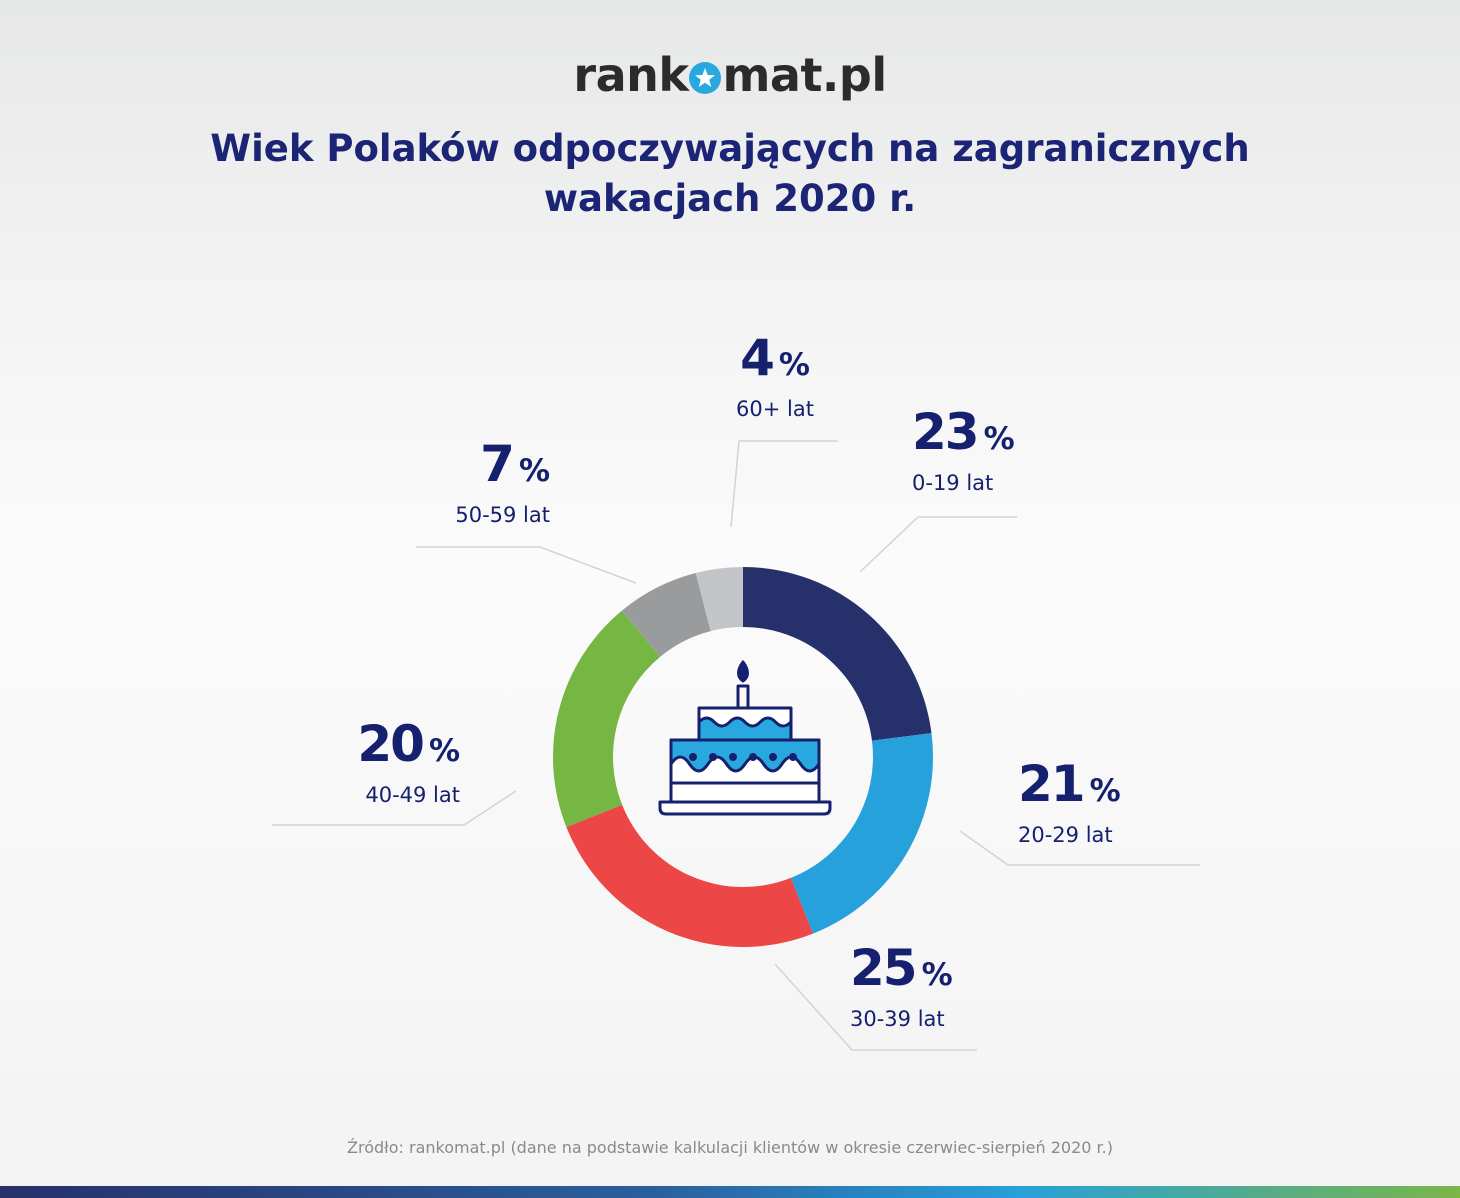 The height and width of the screenshot is (1198, 1460). I want to click on slice-0-19-lat, so click(837, 654).